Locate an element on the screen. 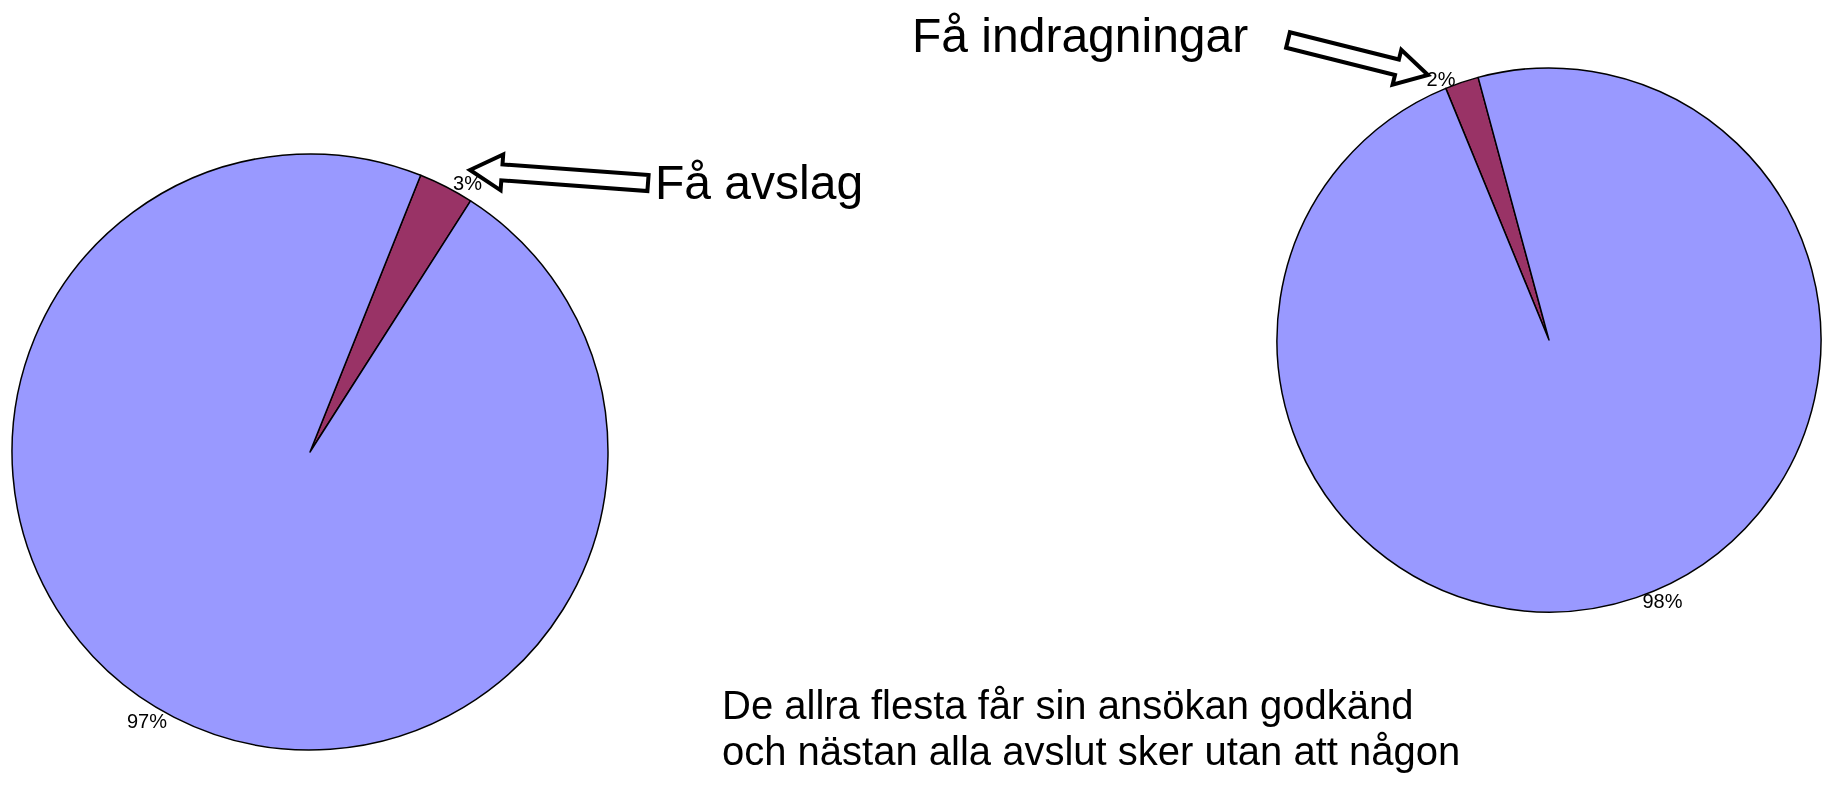 The width and height of the screenshot is (1825, 785). text: Få avslag is located at coordinates (759, 183).